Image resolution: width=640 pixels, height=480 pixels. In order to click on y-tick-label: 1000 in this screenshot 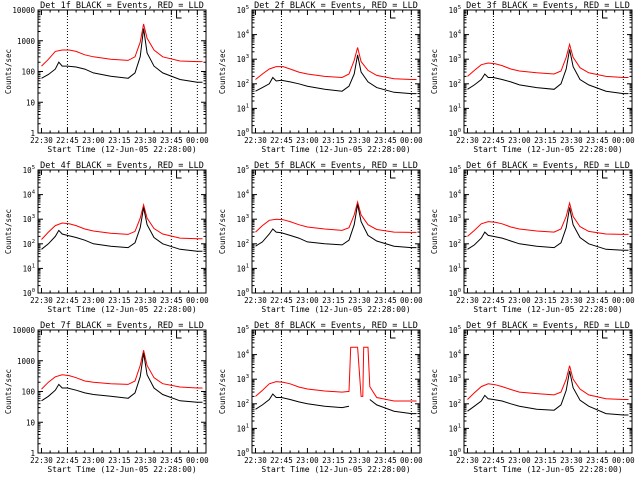, I will do `click(26, 41)`.